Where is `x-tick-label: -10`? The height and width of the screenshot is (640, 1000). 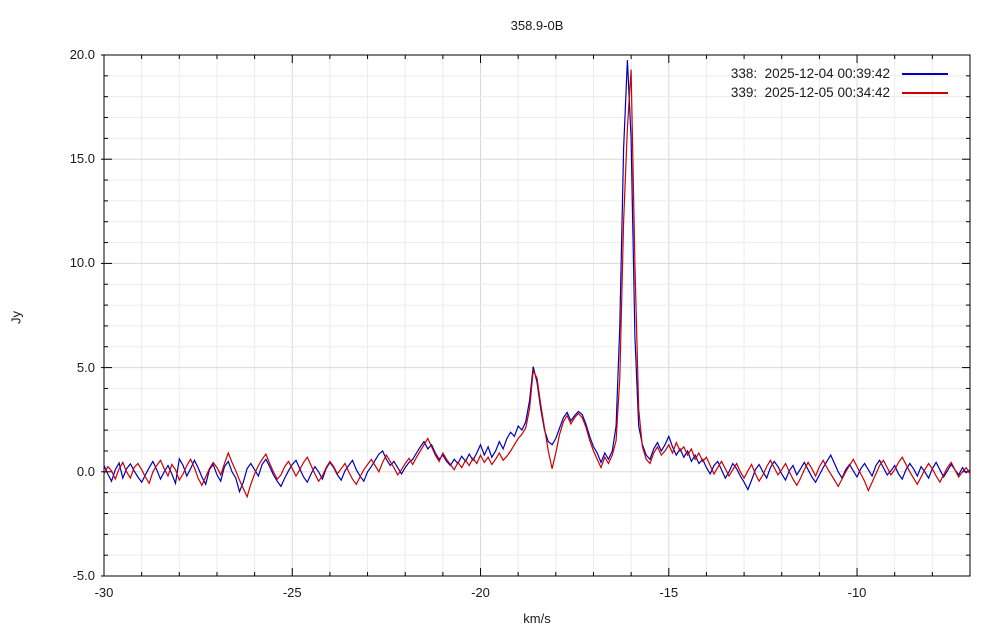
x-tick-label: -10 is located at coordinates (857, 592).